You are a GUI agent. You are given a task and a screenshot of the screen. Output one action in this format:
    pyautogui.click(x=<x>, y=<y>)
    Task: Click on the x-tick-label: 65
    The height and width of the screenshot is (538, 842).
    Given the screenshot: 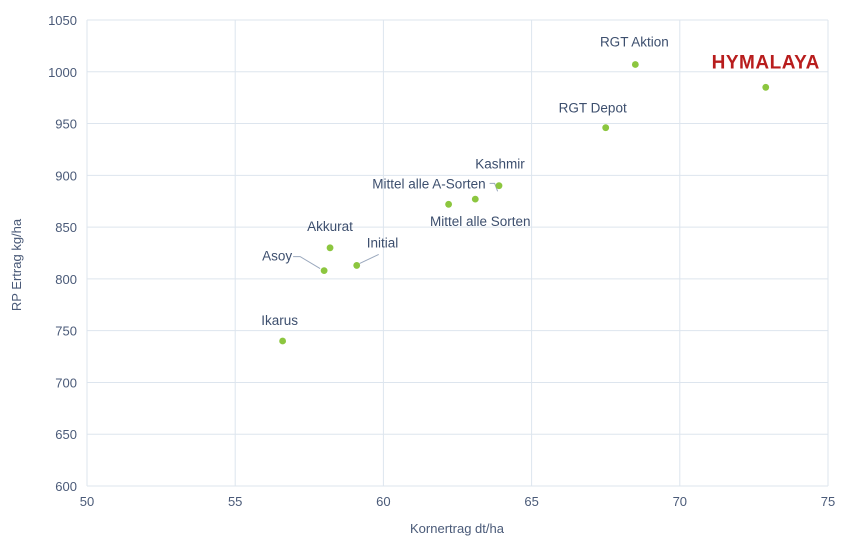 What is the action you would take?
    pyautogui.click(x=531, y=501)
    